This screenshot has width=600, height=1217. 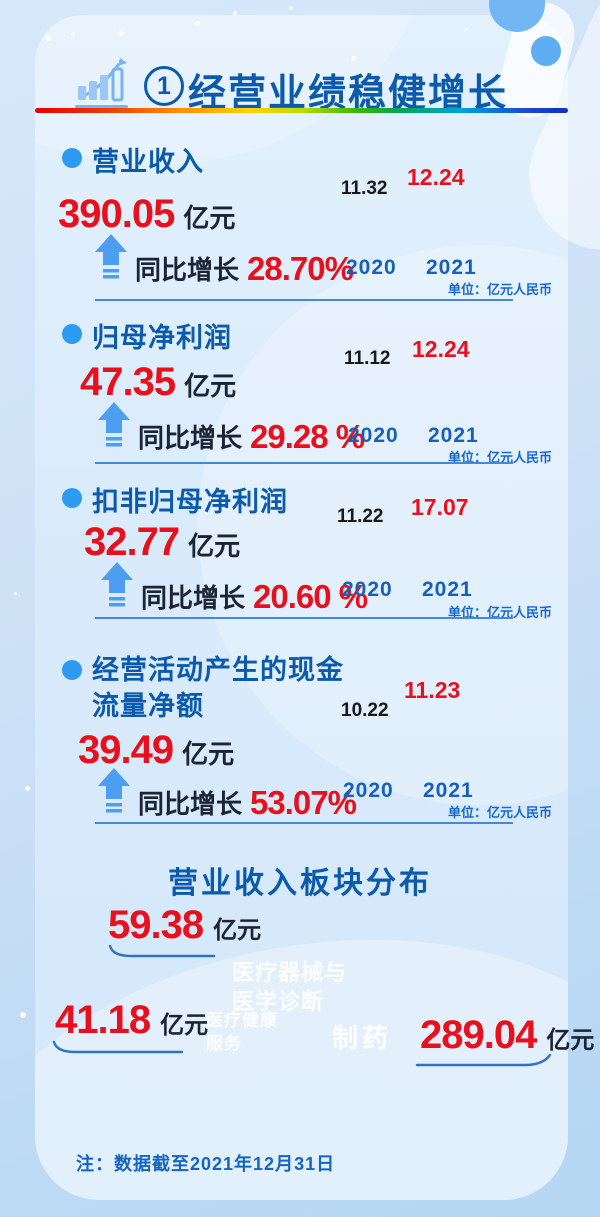 I want to click on section-number-badge: 1, so click(x=164, y=86).